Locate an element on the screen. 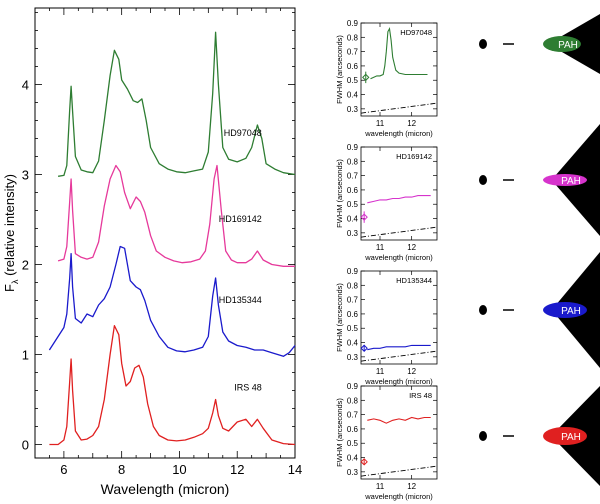  y-tick-label: 2 is located at coordinates (25, 265).